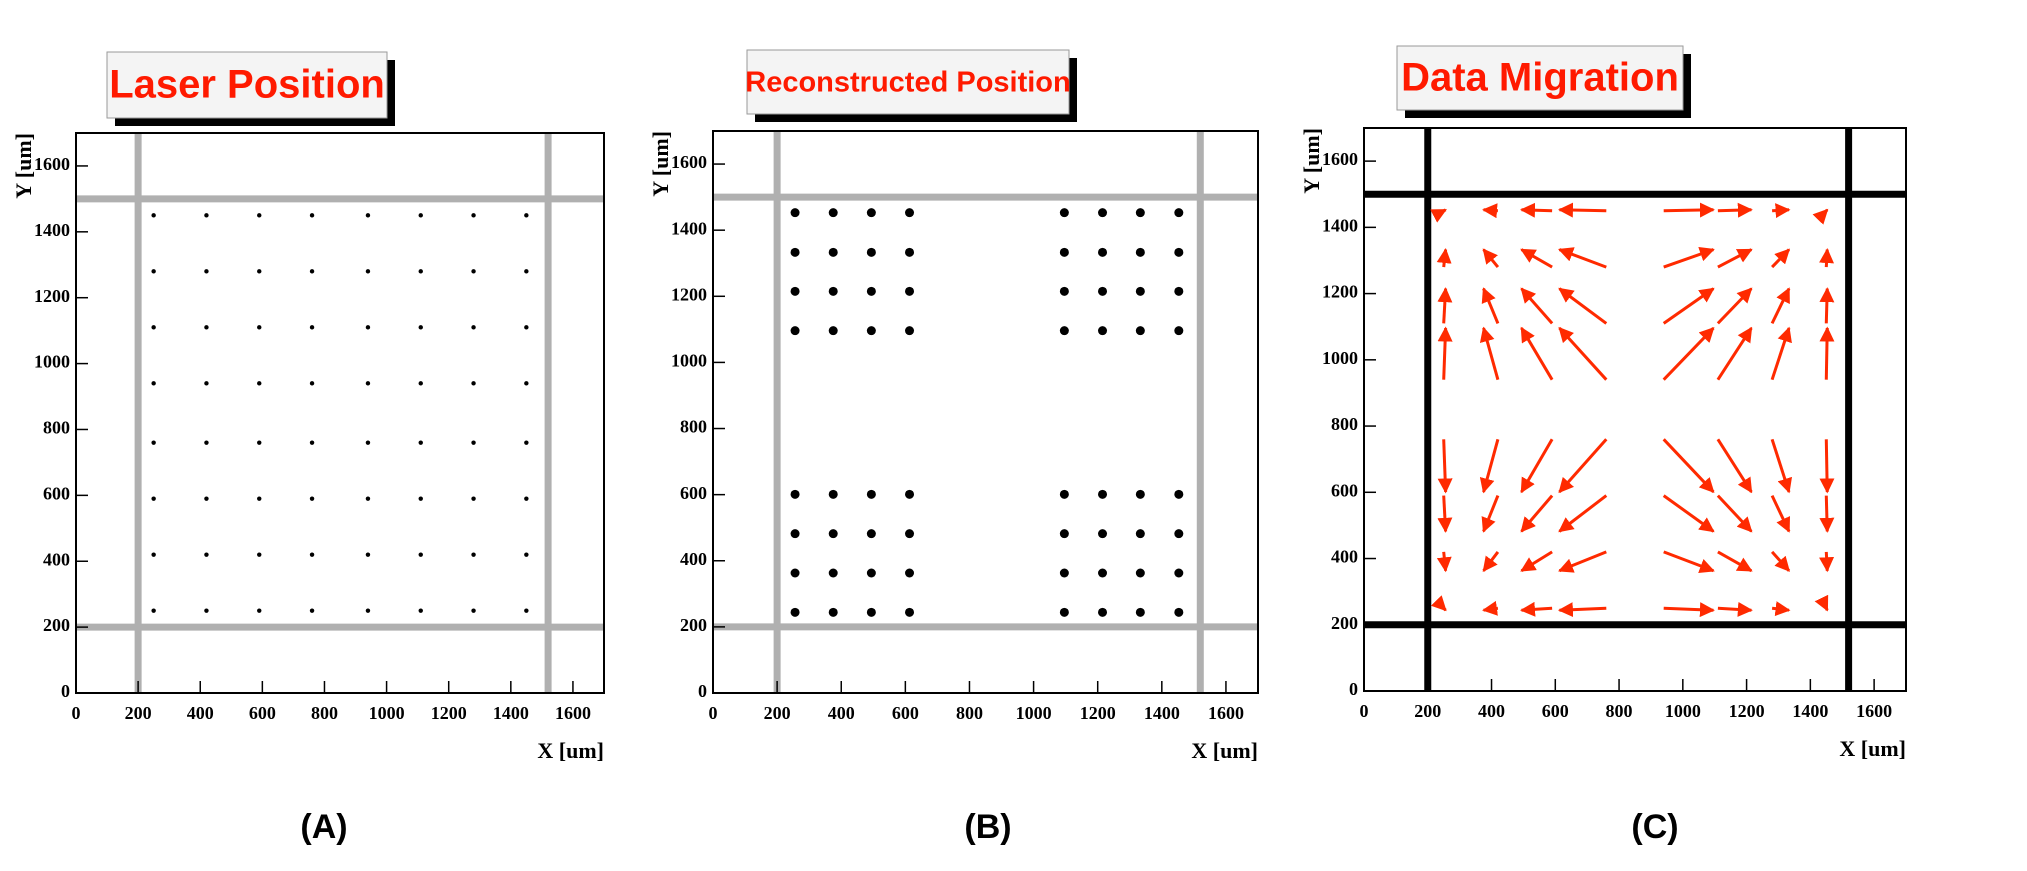 The image size is (2027, 871). What do you see at coordinates (1344, 557) in the screenshot?
I see `y-tick-label: 400` at bounding box center [1344, 557].